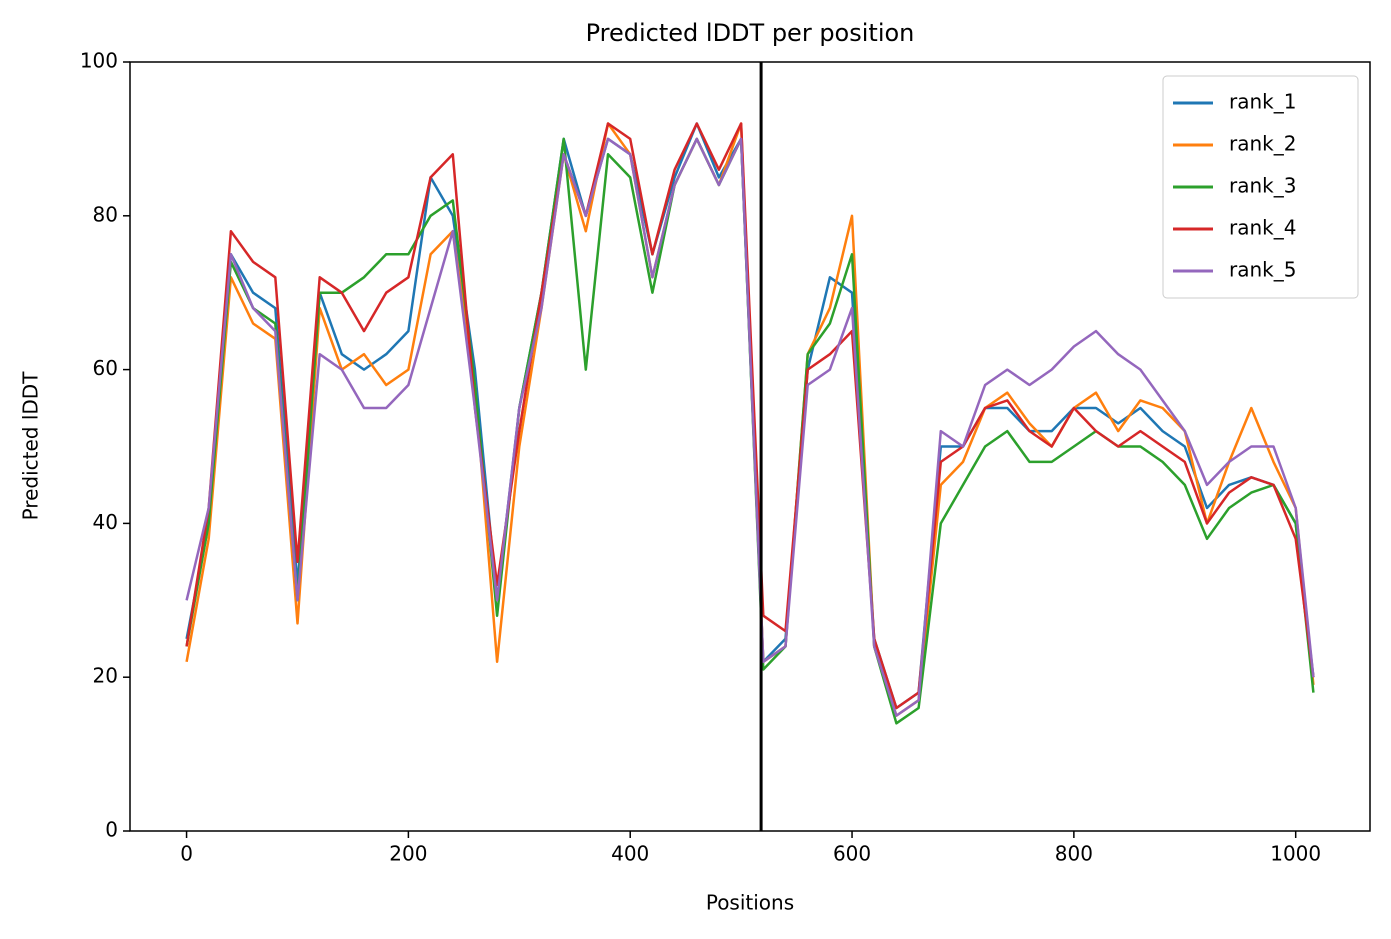 This screenshot has height=939, width=1391. What do you see at coordinates (408, 854) in the screenshot?
I see `x-tick-label: 200` at bounding box center [408, 854].